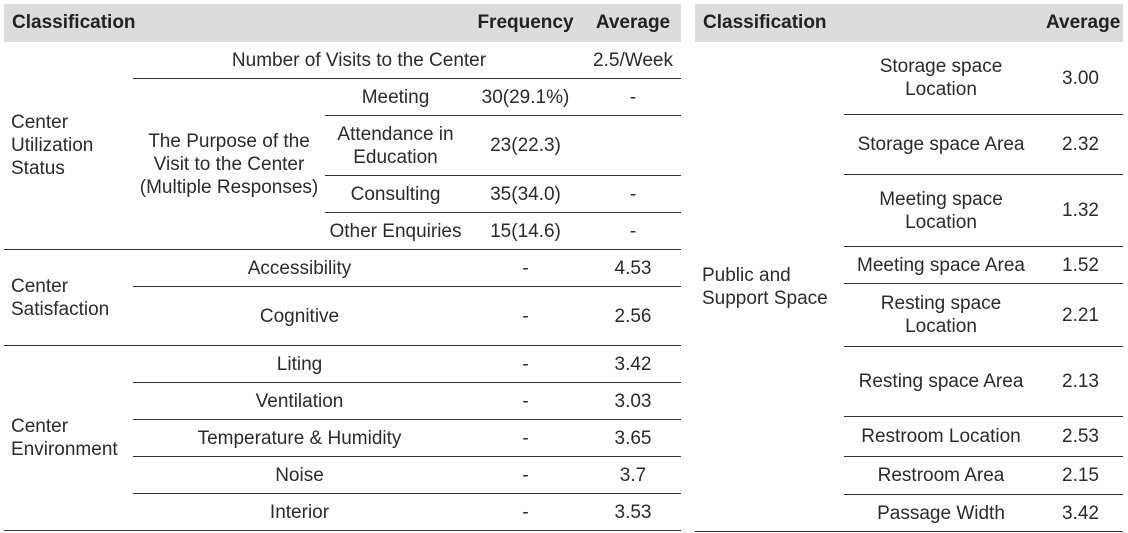 The width and height of the screenshot is (1128, 533). What do you see at coordinates (941, 513) in the screenshot?
I see `space-item: Passage Width` at bounding box center [941, 513].